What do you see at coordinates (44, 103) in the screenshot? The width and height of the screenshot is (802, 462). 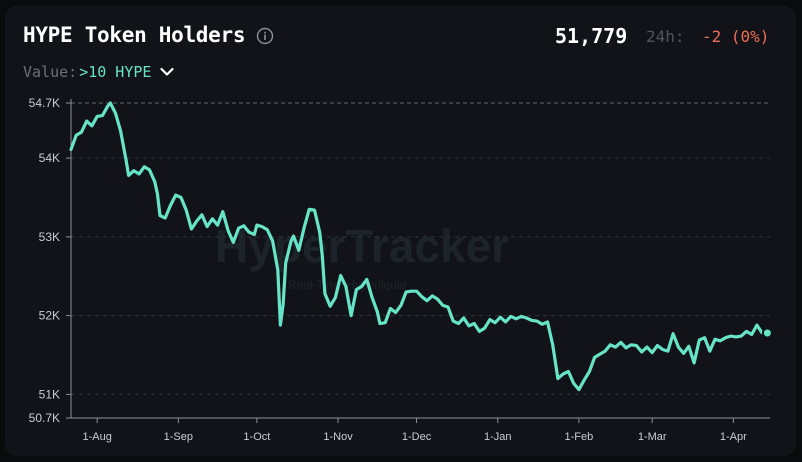 I see `y-tick-label: 54.7K` at bounding box center [44, 103].